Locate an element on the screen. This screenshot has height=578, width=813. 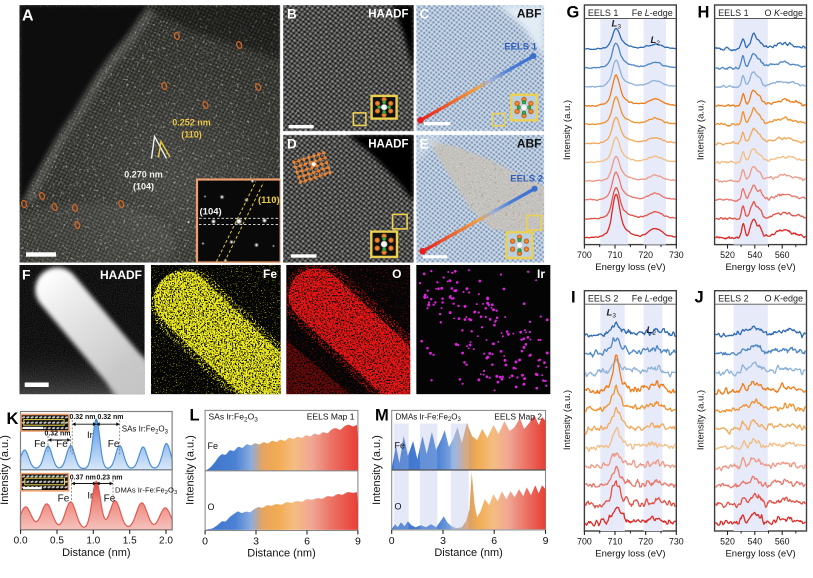
svg-text: 0.252 nm is located at coordinates (191, 123).